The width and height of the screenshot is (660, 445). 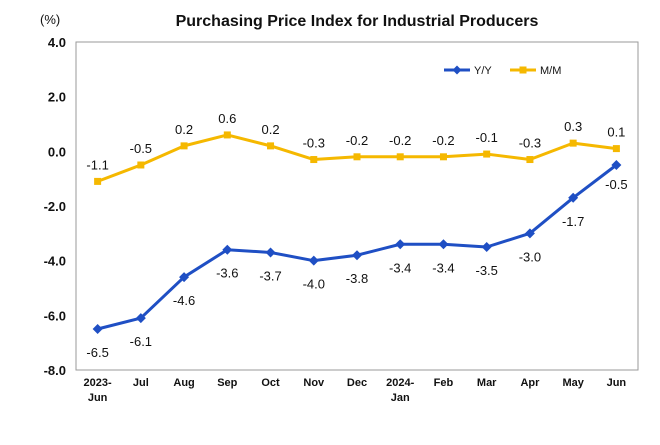 What do you see at coordinates (400, 383) in the screenshot?
I see `x-tick-label-line: 2024-` at bounding box center [400, 383].